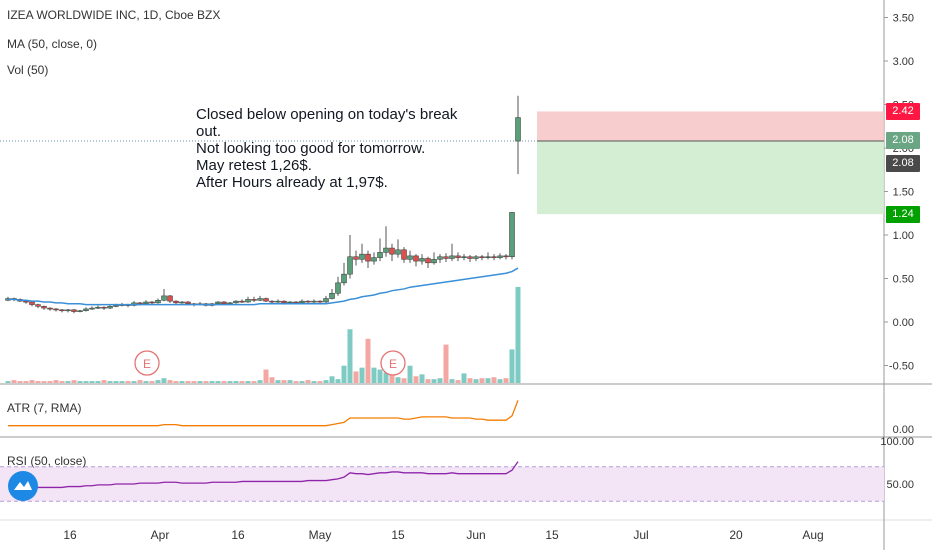  What do you see at coordinates (903, 111) in the screenshot?
I see `price-tag-stop: 2.42` at bounding box center [903, 111].